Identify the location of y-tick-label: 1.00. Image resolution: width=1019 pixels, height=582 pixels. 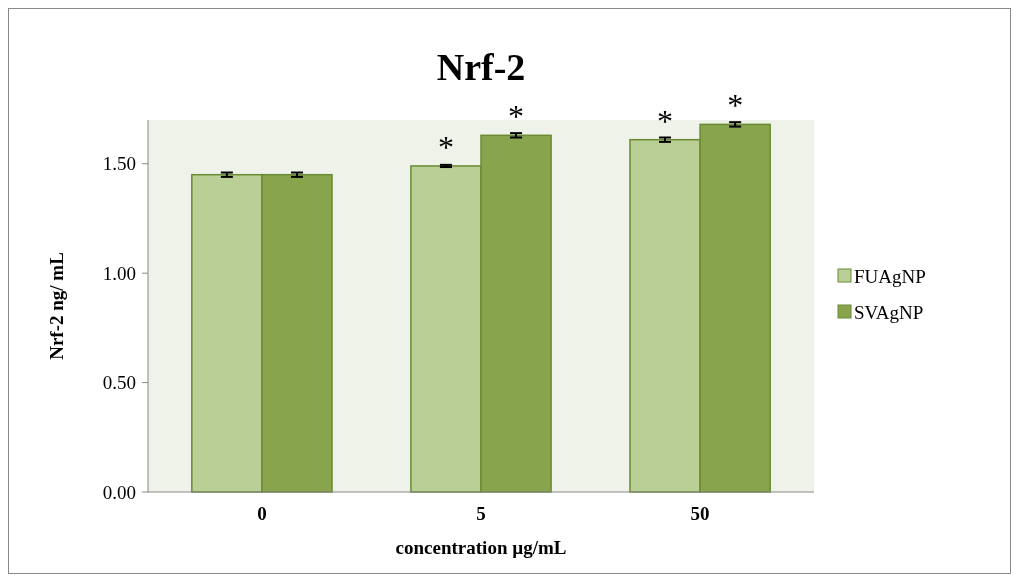
(119, 273).